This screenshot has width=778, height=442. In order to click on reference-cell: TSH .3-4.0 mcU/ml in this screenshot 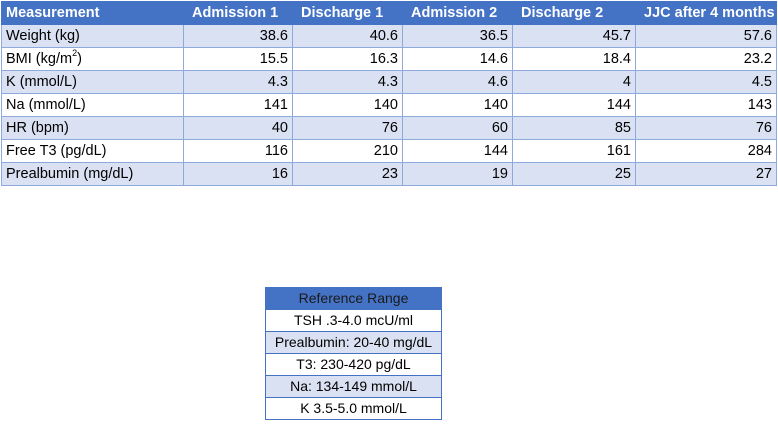, I will do `click(353, 320)`.